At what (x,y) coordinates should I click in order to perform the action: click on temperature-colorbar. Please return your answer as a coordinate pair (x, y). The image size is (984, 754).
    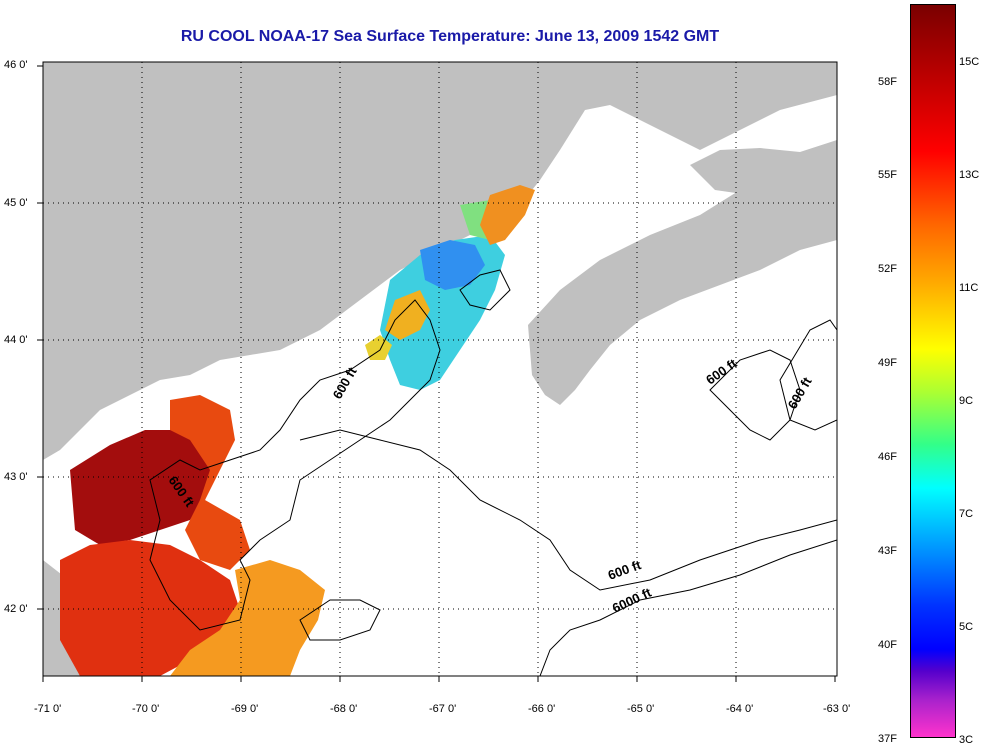
    Looking at the image, I should click on (933, 371).